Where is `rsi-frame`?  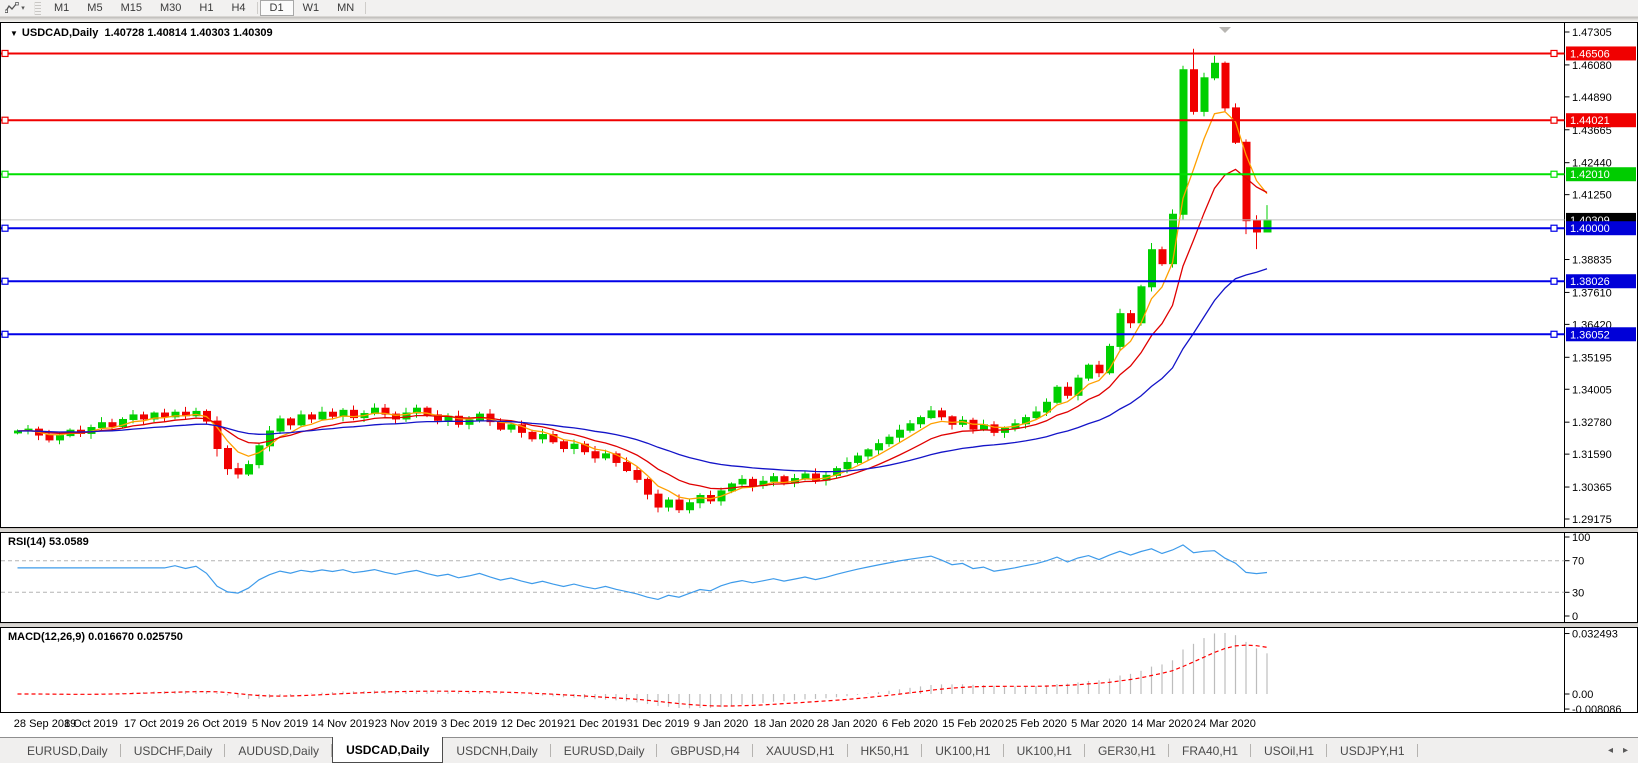 rsi-frame is located at coordinates (819, 577).